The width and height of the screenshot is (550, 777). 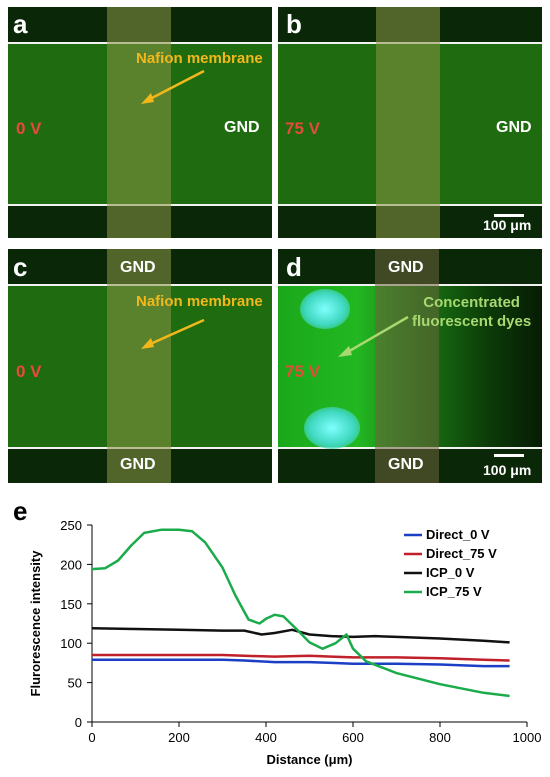 I want to click on gnd-bottom-label-c: GND, so click(x=138, y=464).